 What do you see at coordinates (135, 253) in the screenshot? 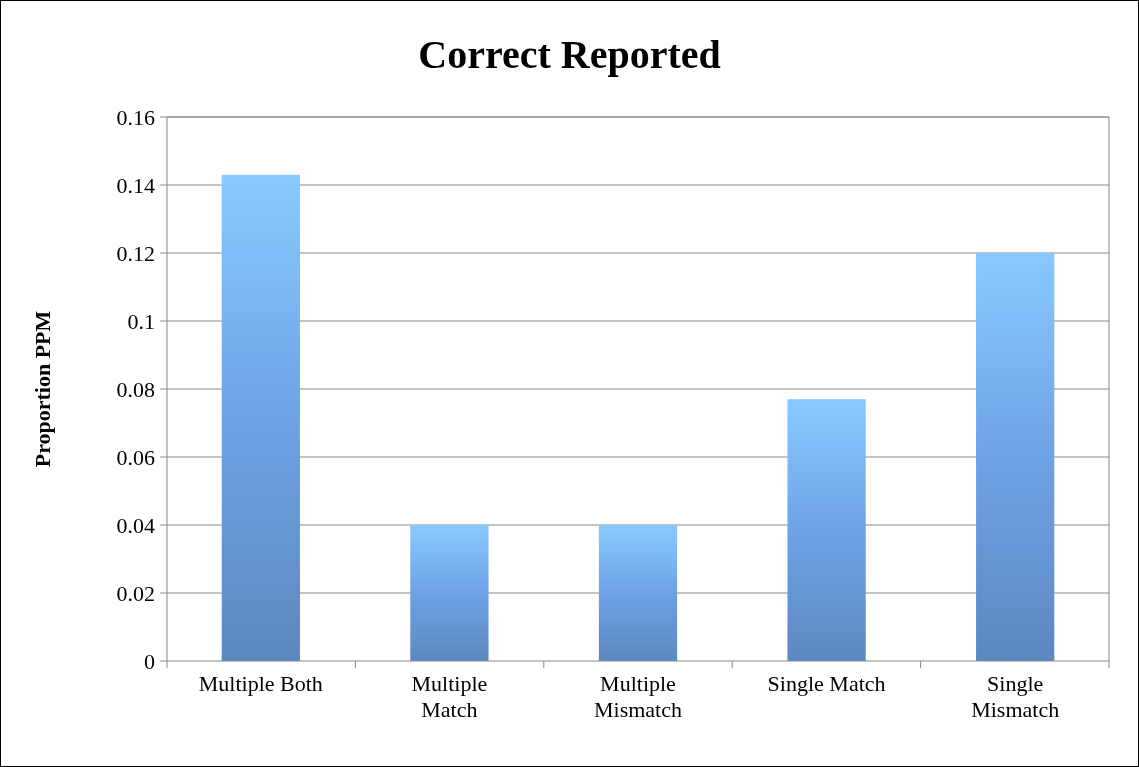
I see `y-tick-label: 0.12` at bounding box center [135, 253].